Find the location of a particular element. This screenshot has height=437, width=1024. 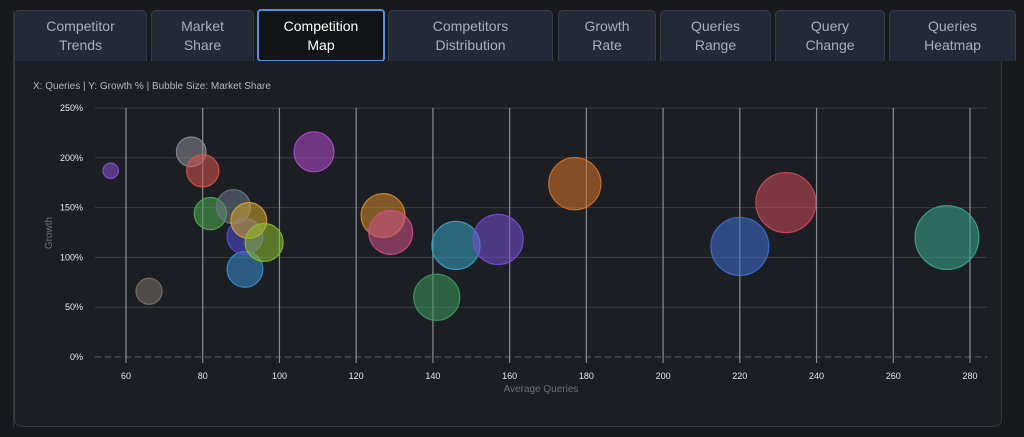

x-tick-label: 280 is located at coordinates (969, 376).